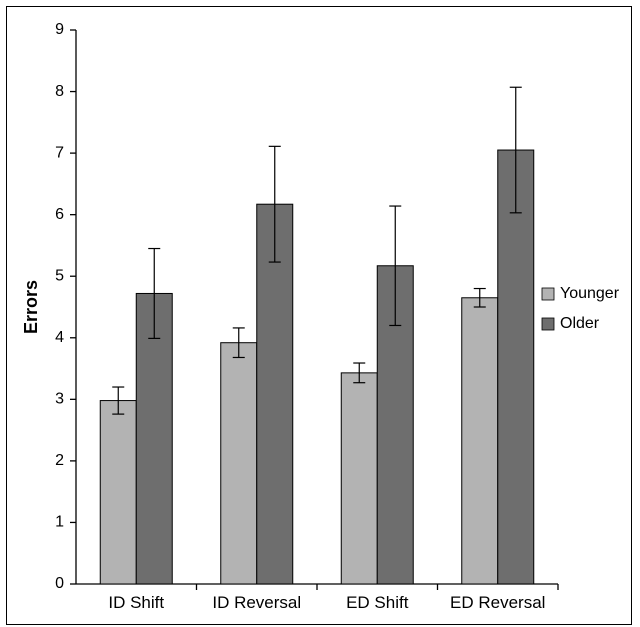 The width and height of the screenshot is (640, 627). Describe the element at coordinates (59, 91) in the screenshot. I see `y-tick-label: 8` at that location.